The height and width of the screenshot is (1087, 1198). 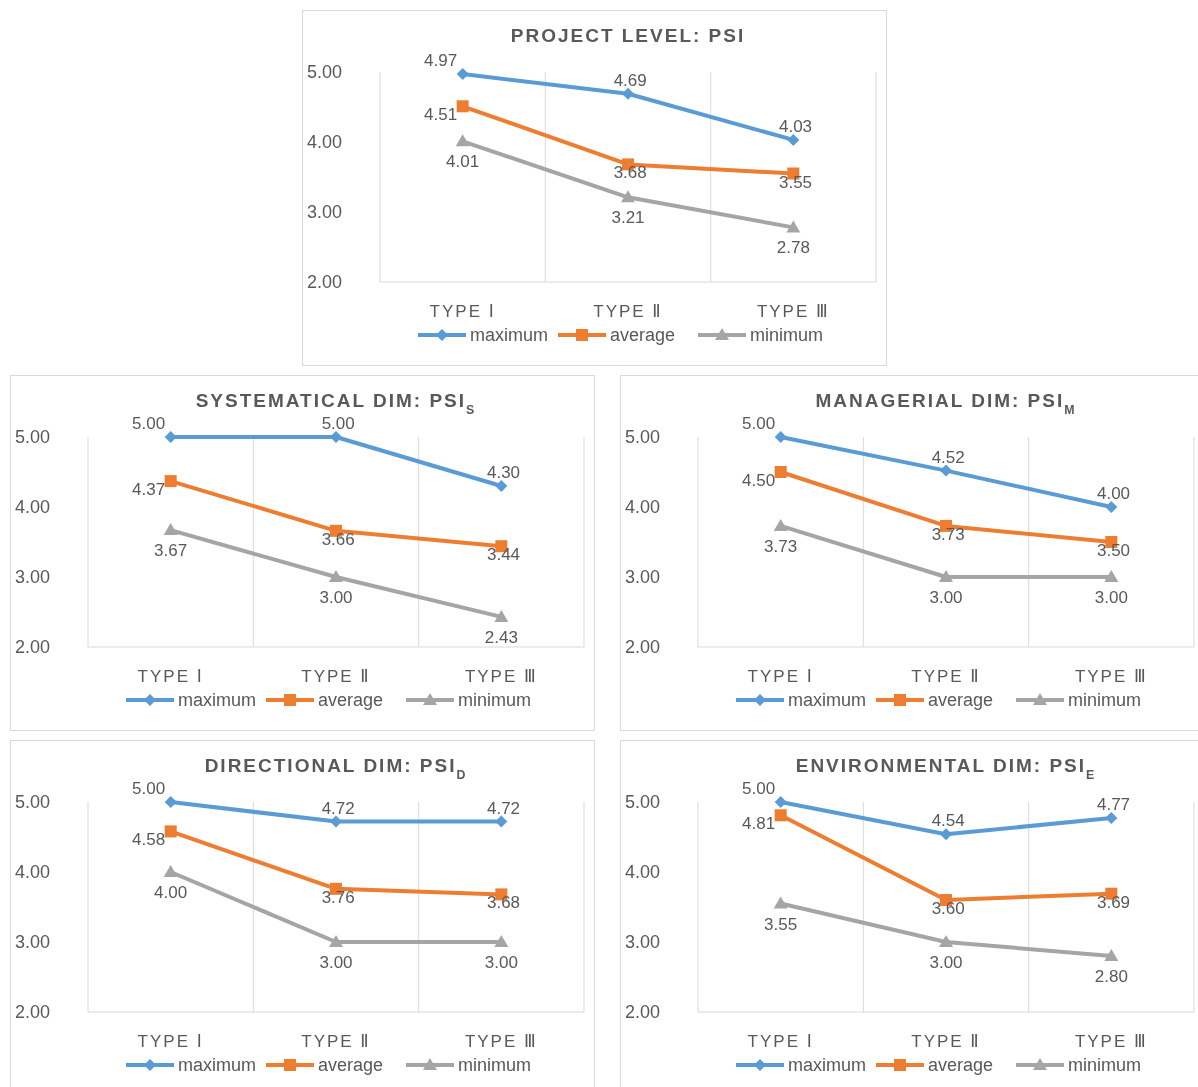 I want to click on data-label: 3.76, so click(x=338, y=897).